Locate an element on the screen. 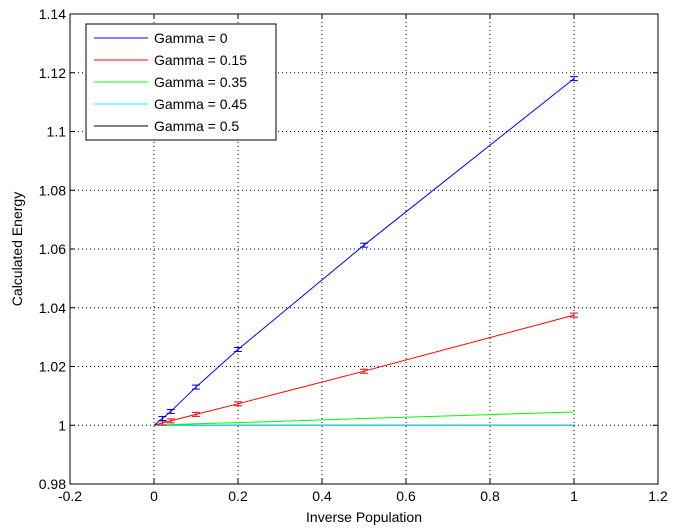 The width and height of the screenshot is (676, 532). x-axis-label: Inverse Population is located at coordinates (364, 517).